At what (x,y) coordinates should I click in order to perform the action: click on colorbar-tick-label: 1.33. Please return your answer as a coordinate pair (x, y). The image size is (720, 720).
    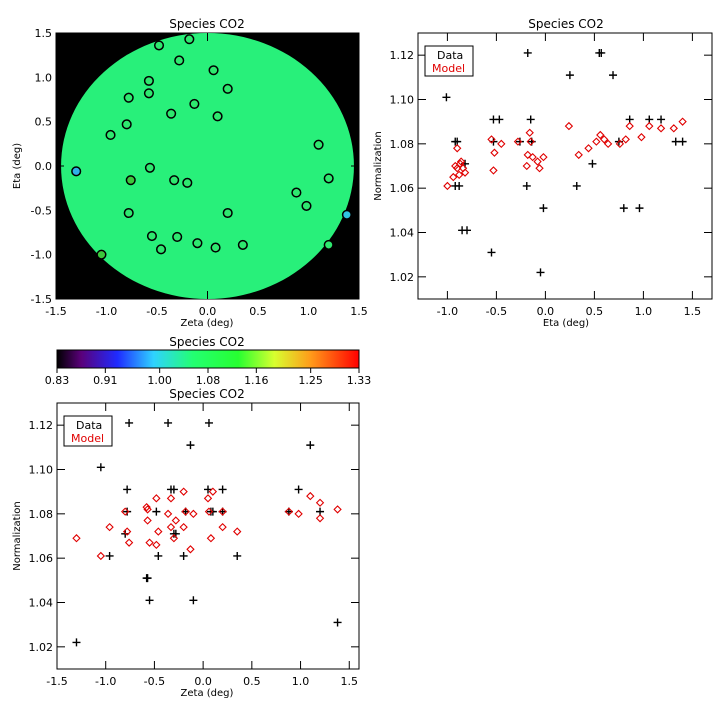
    Looking at the image, I should click on (359, 380).